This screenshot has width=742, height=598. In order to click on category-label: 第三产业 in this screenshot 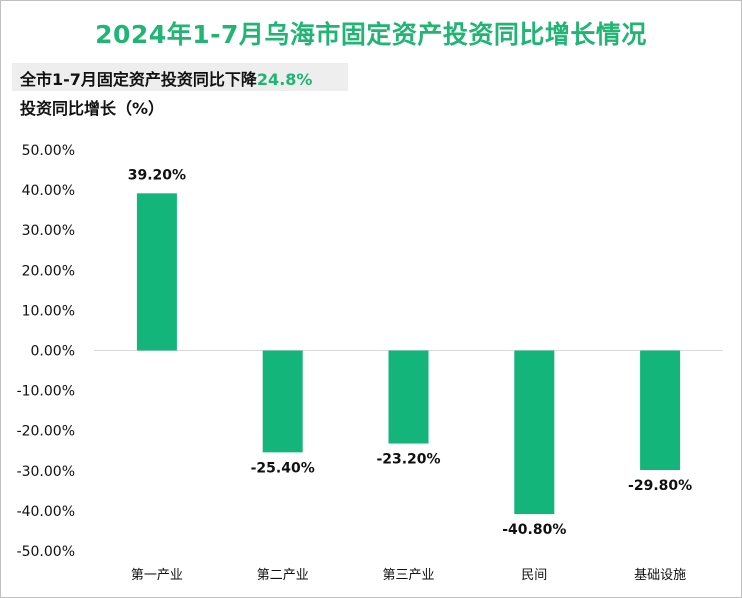, I will do `click(408, 575)`.